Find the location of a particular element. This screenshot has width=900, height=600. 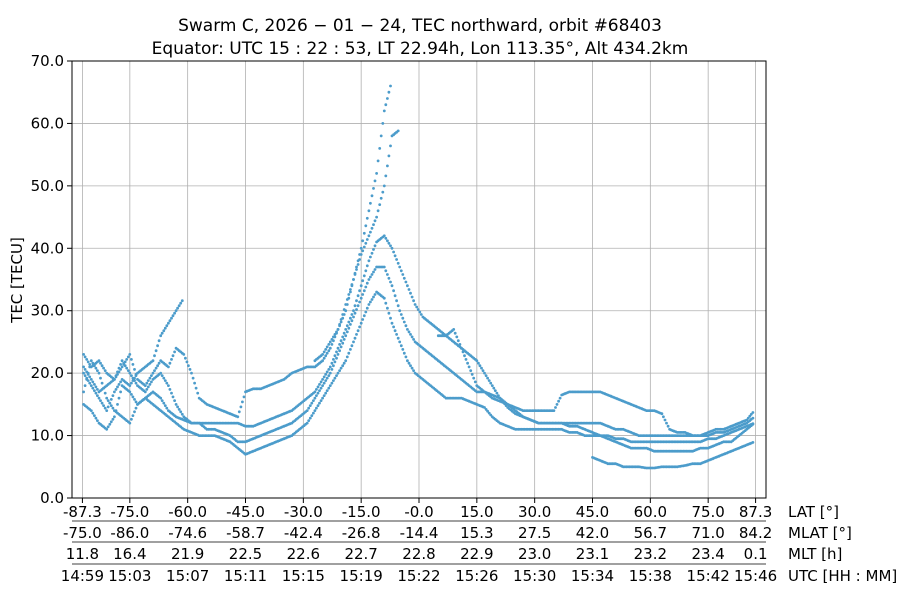

x-tick-label: 71.0 is located at coordinates (707, 533).